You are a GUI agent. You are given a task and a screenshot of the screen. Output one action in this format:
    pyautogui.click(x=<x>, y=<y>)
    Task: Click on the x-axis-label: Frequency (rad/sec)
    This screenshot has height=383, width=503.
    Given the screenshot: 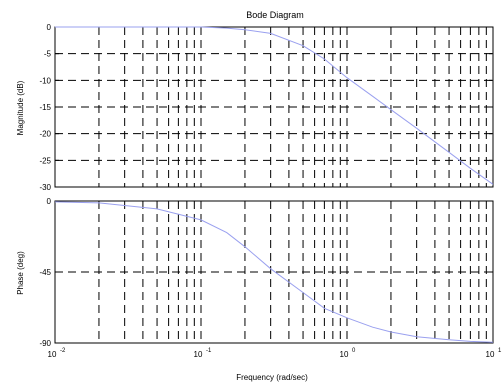 What is the action you would take?
    pyautogui.click(x=272, y=377)
    